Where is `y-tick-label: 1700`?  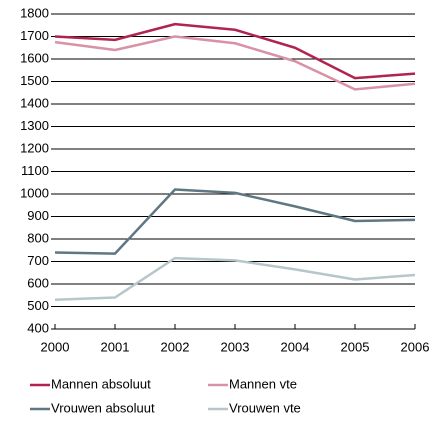 y-tick-label: 1700 is located at coordinates (34, 35).